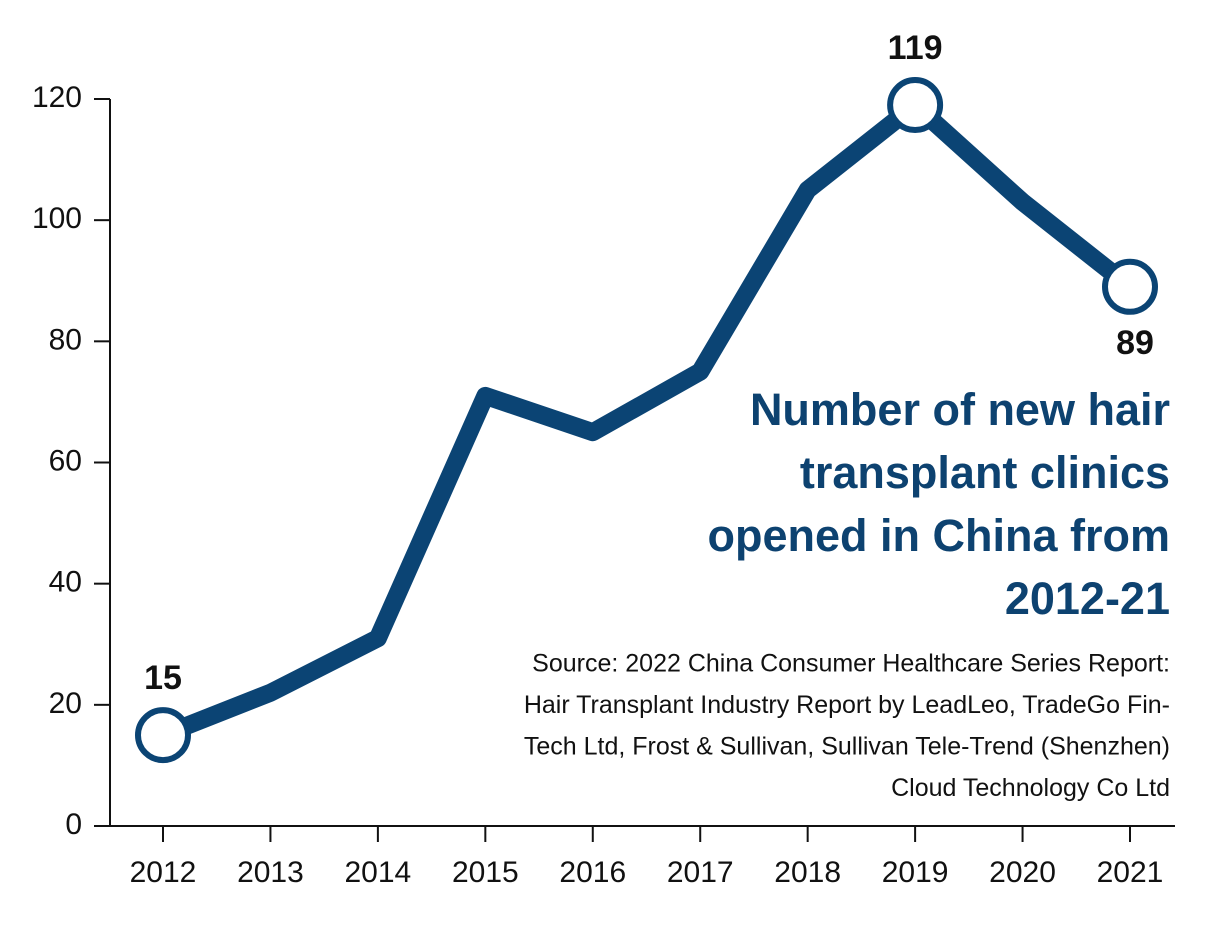  Describe the element at coordinates (163, 872) in the screenshot. I see `x-tick-label: 2012` at that location.